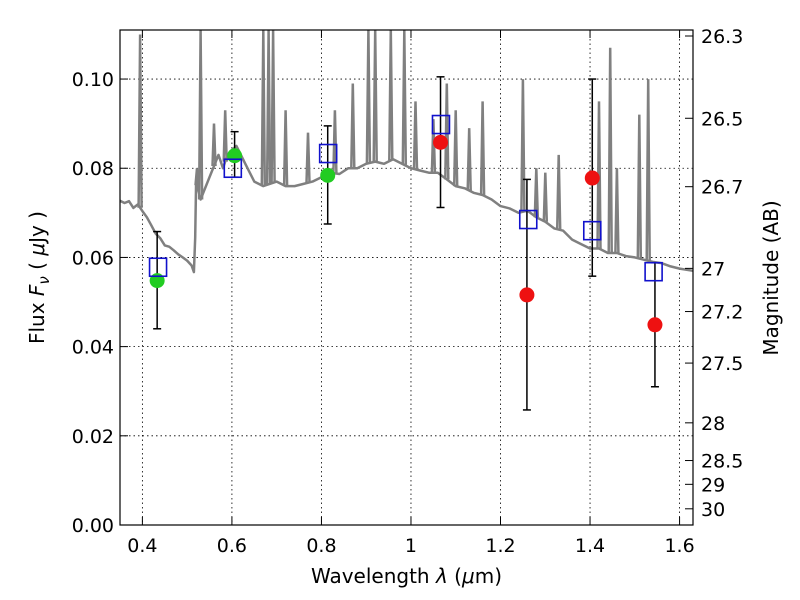  I want to click on x-tick-label: 1, so click(411, 546).